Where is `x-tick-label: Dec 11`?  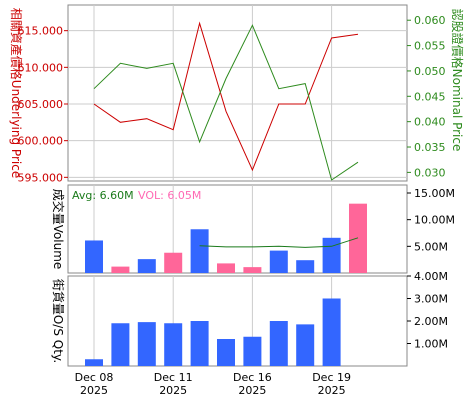 x-tick-label: Dec 11 is located at coordinates (173, 377).